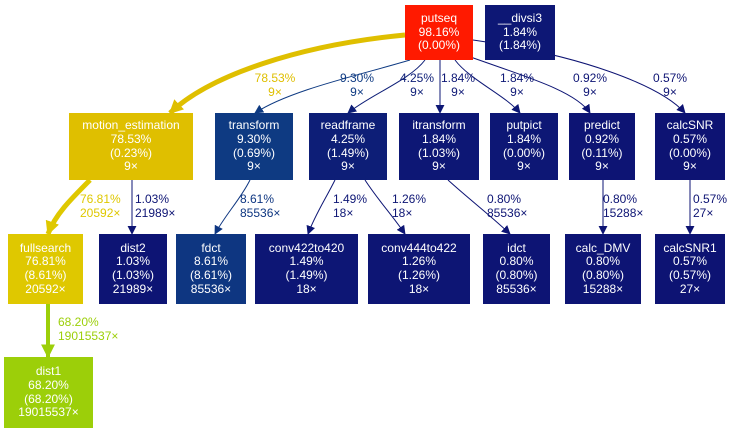 The image size is (742, 433). I want to click on edge-label-putseq-to-transform: 9.30% 9×, so click(357, 85).